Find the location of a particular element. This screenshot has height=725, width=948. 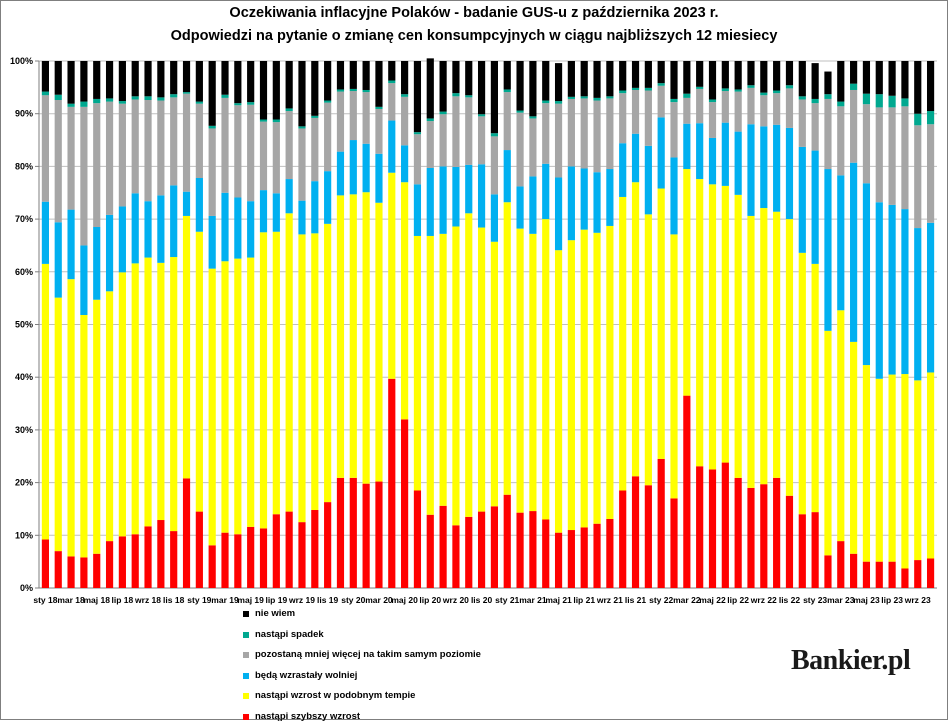

y-tick-label: 10% is located at coordinates (24, 535).